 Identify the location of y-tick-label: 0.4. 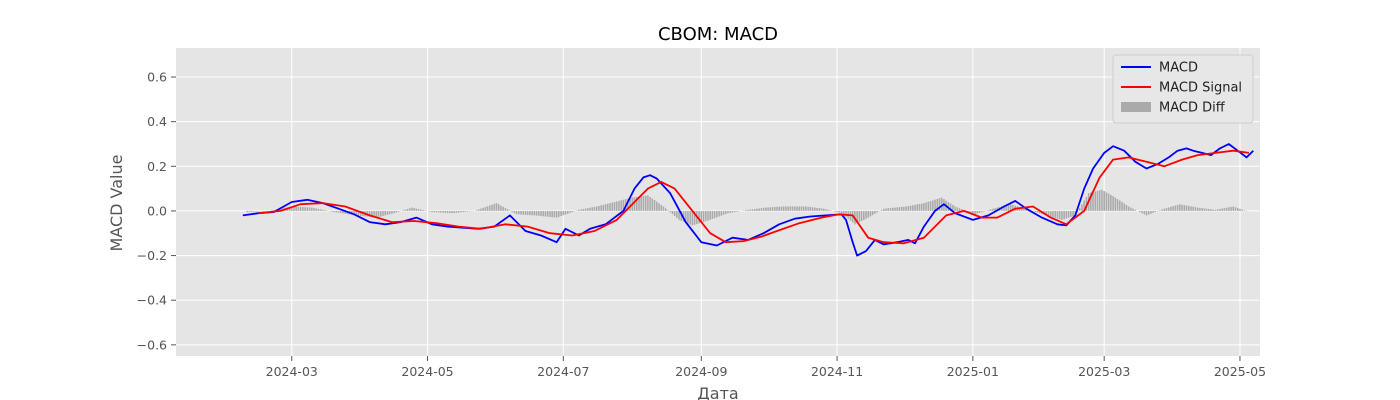
(157, 121).